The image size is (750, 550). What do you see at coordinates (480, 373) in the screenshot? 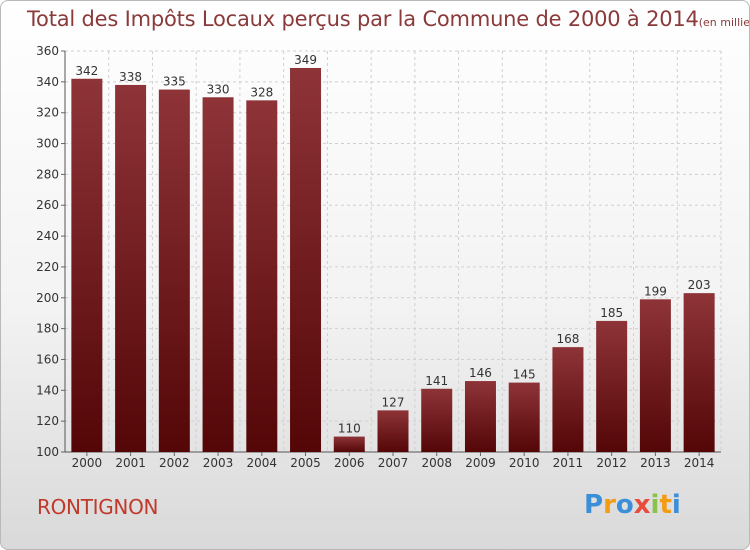
I see `value-label-2009: 146` at bounding box center [480, 373].